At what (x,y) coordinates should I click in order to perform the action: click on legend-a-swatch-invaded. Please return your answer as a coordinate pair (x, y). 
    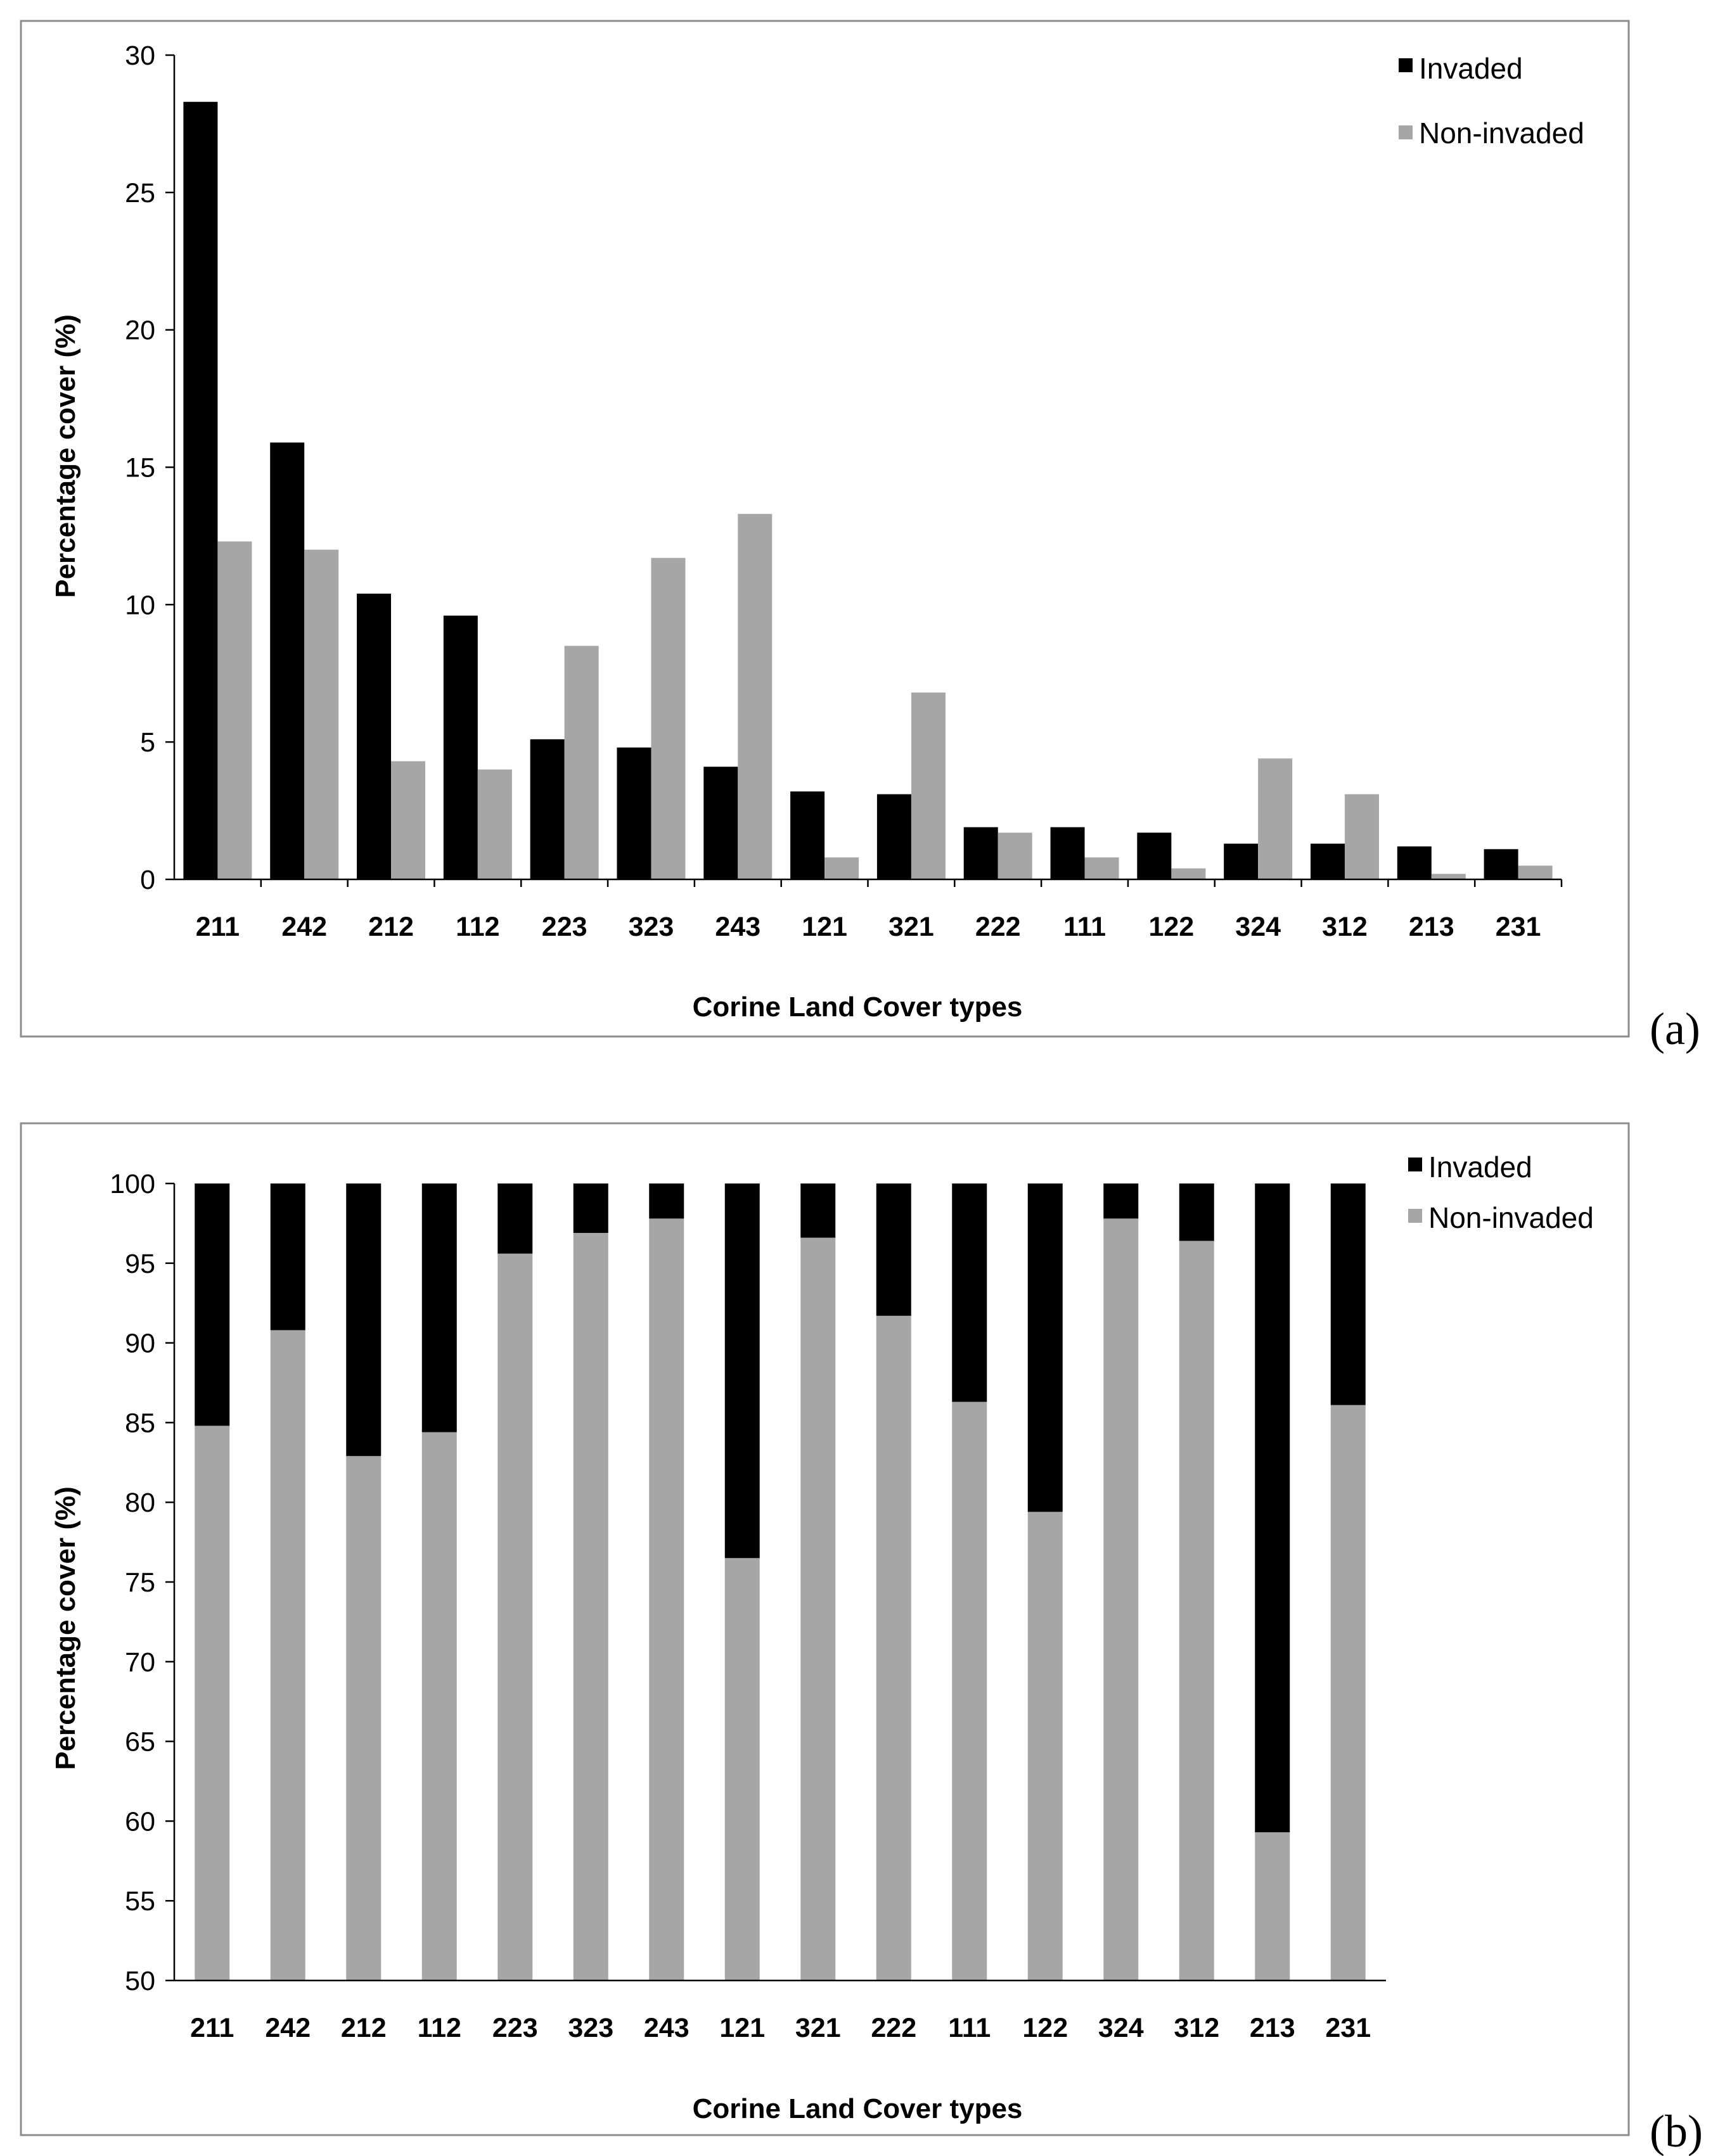
    Looking at the image, I should click on (1406, 65).